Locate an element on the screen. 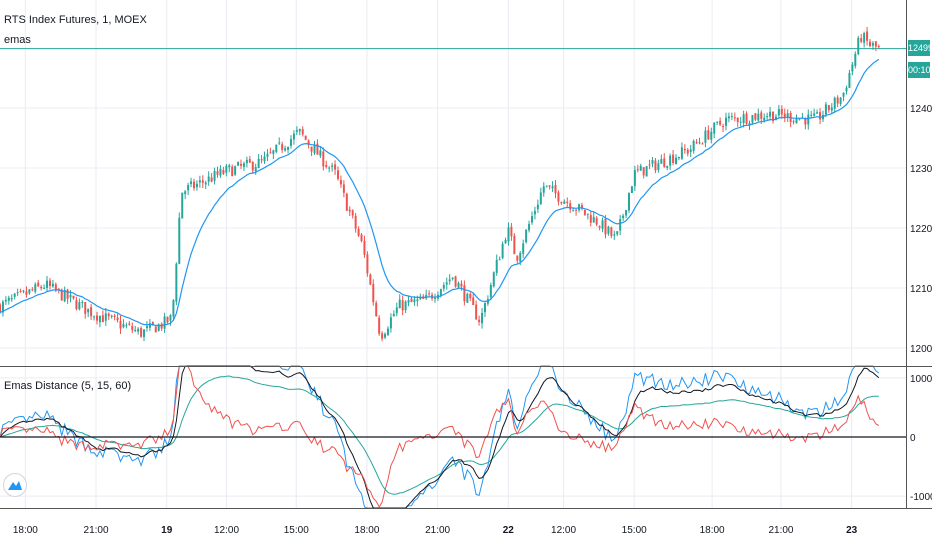  indicator-label: emas is located at coordinates (17, 40).